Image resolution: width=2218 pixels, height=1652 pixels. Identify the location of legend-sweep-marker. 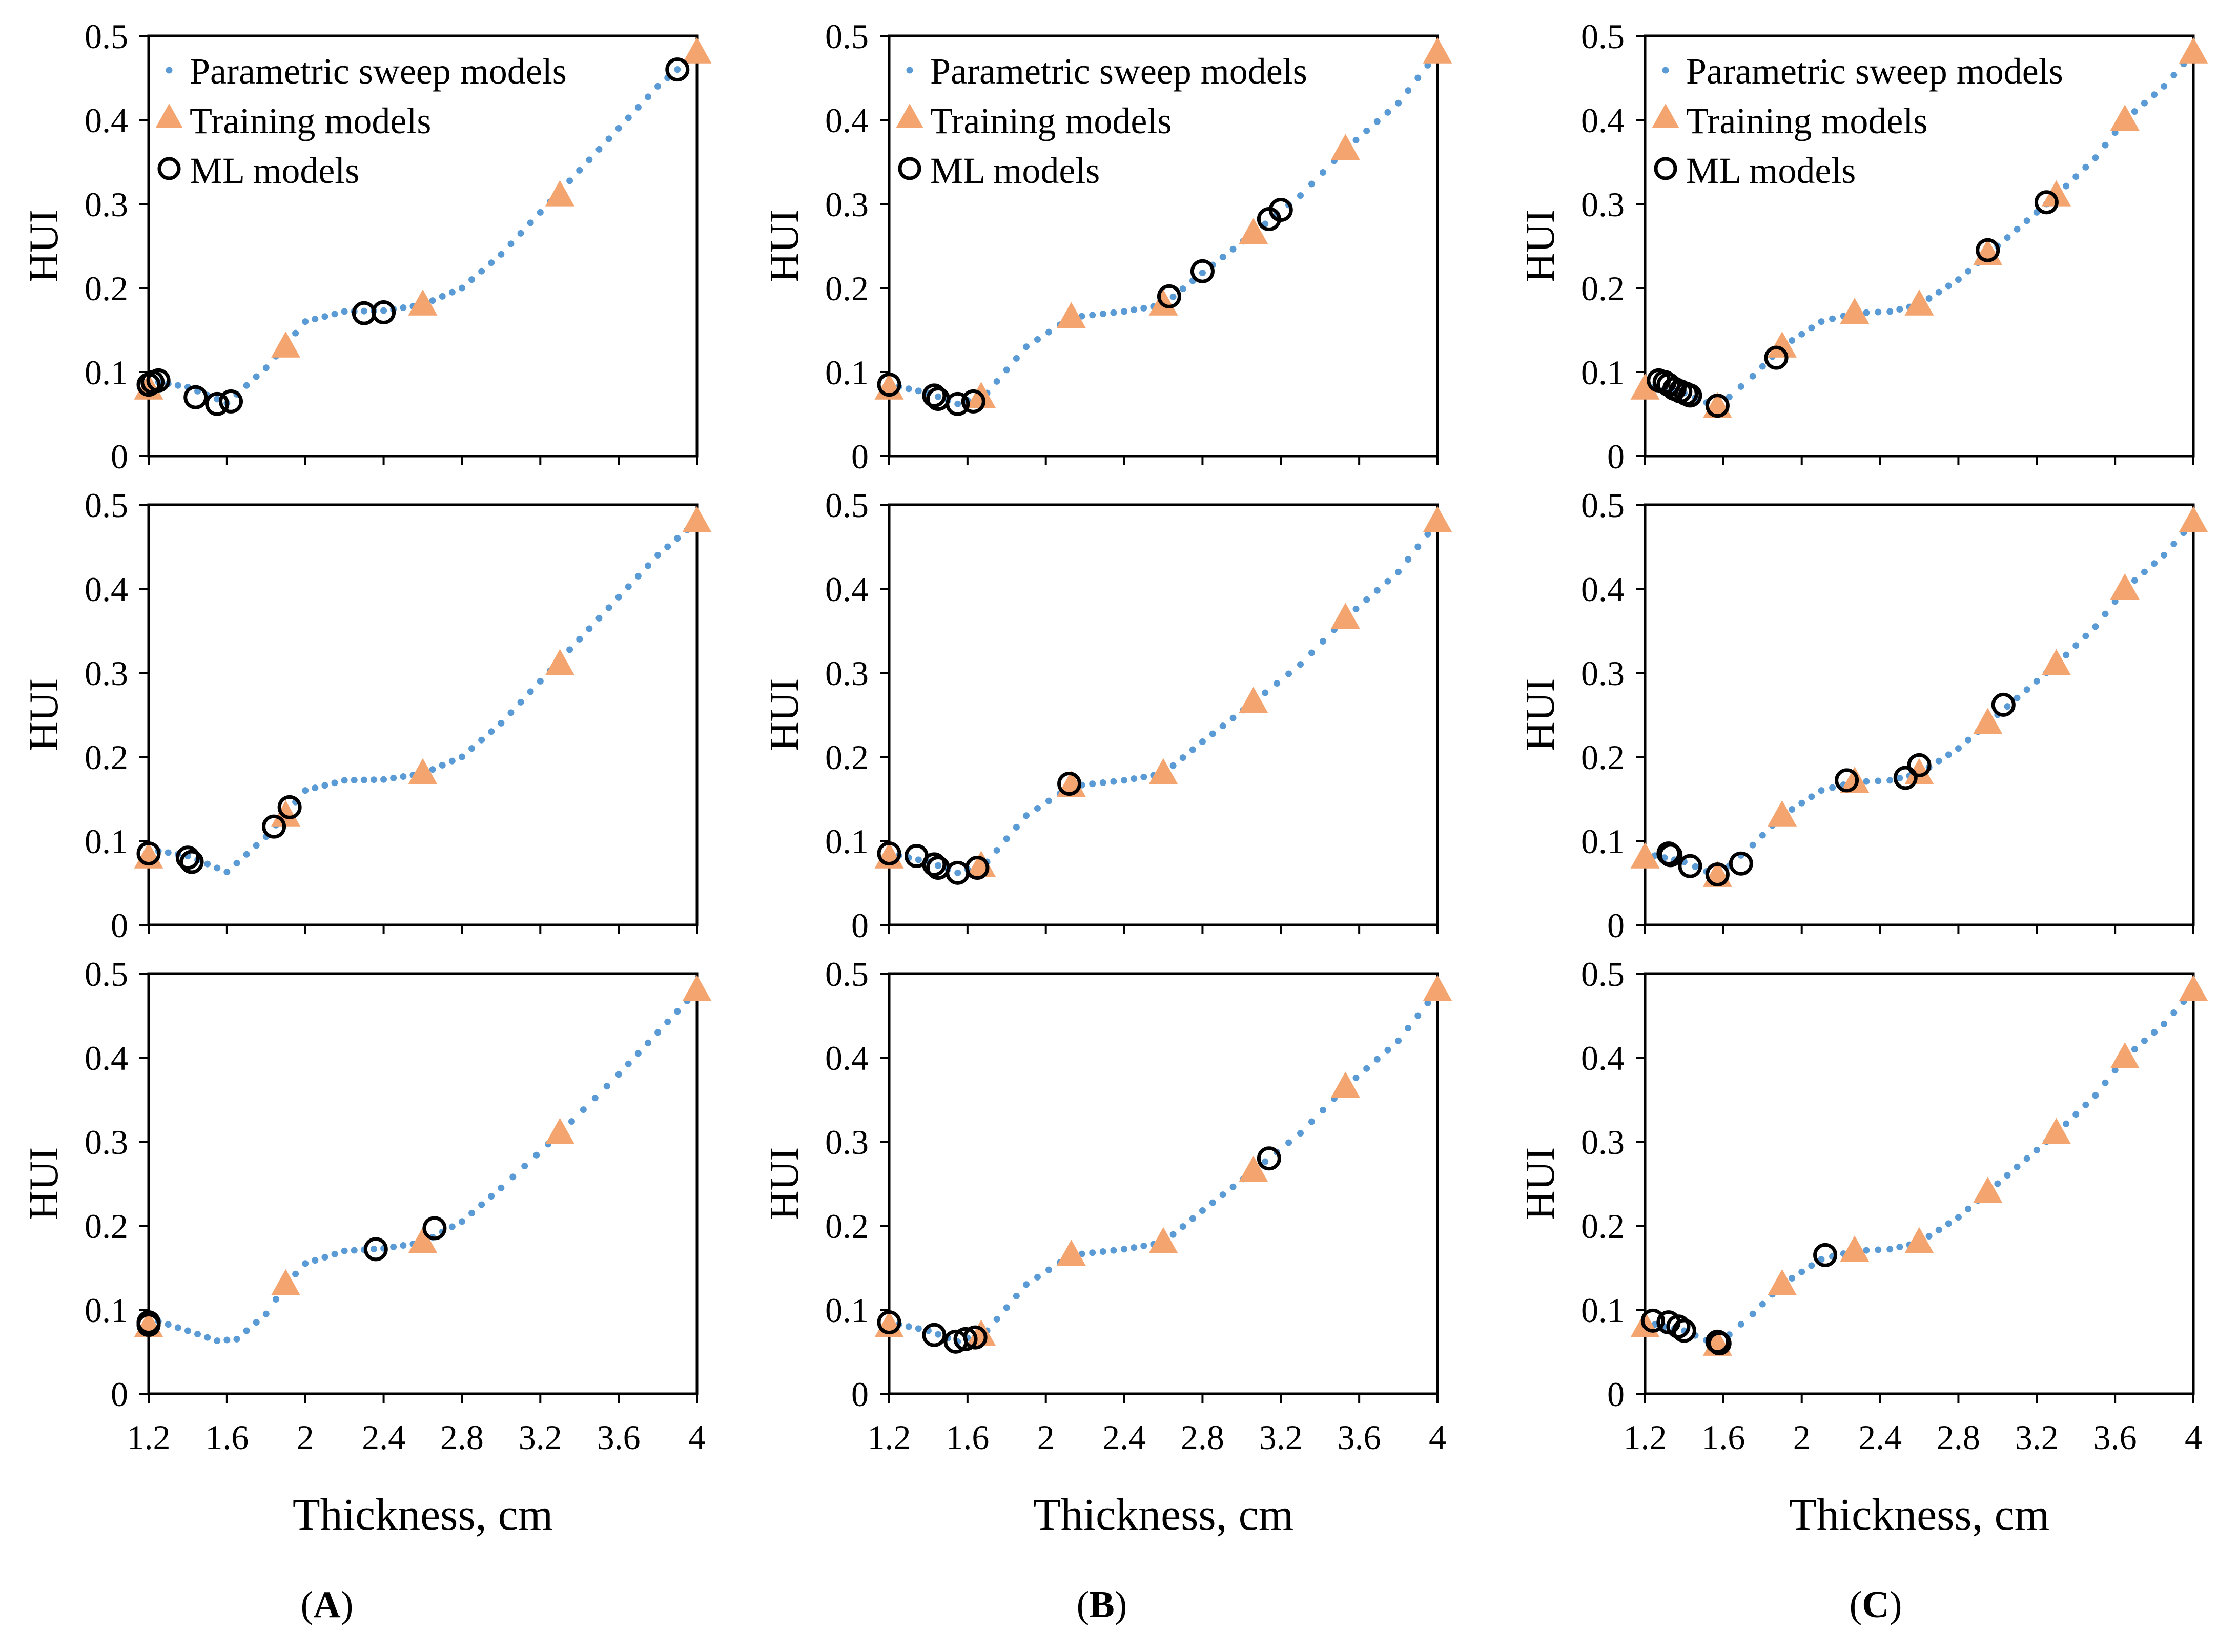
(1665, 70).